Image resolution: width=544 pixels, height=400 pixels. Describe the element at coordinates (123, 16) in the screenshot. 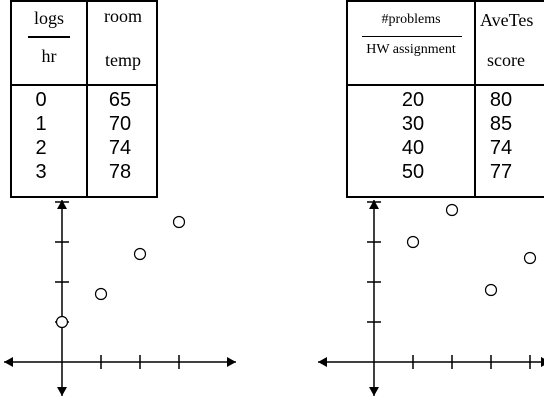

I see `header-room: room` at that location.